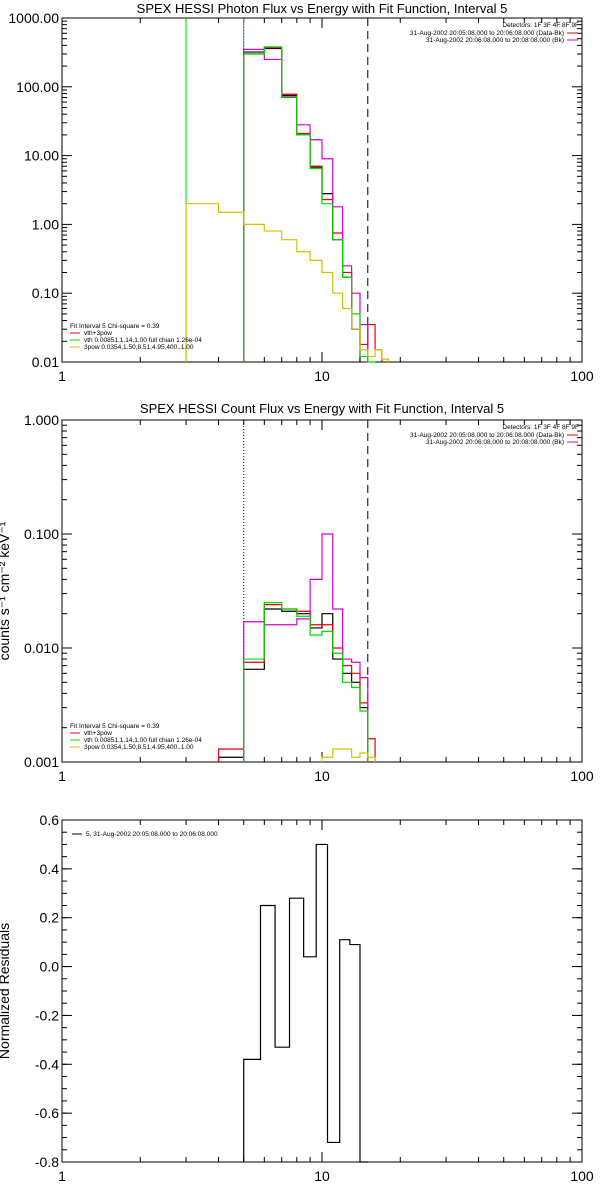  What do you see at coordinates (41, 762) in the screenshot?
I see `y-tick-label: 0.001` at bounding box center [41, 762].